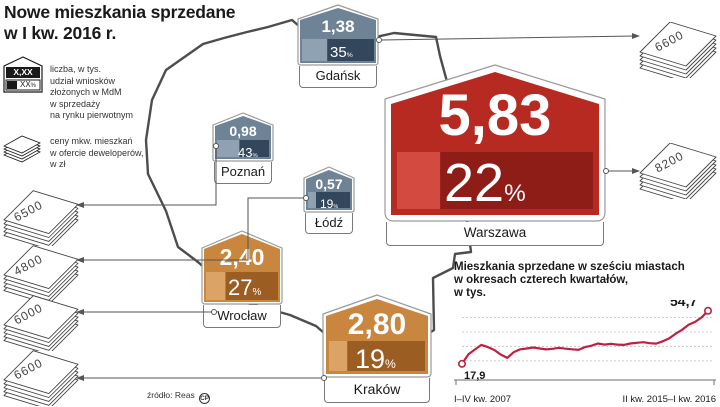 This screenshot has height=407, width=720. I want to click on chart-title-line: w okresach czterech kwartałów,, so click(541, 280).